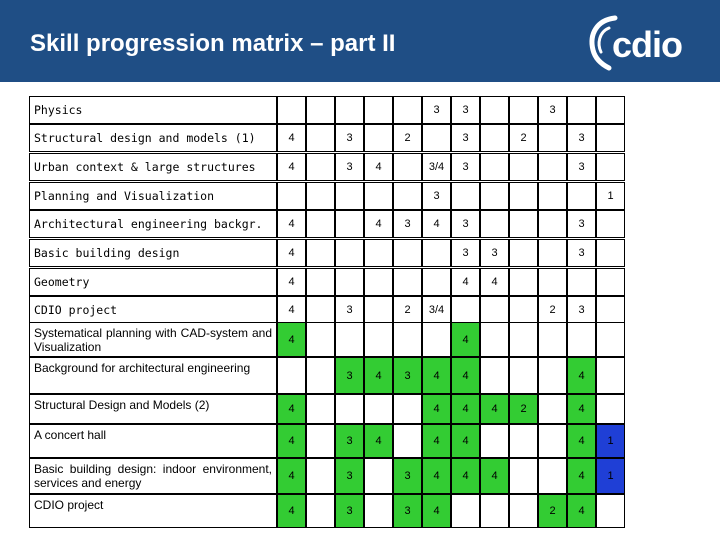 The height and width of the screenshot is (540, 720). What do you see at coordinates (70, 435) in the screenshot?
I see `matrix-row-label: A concert hall` at bounding box center [70, 435].